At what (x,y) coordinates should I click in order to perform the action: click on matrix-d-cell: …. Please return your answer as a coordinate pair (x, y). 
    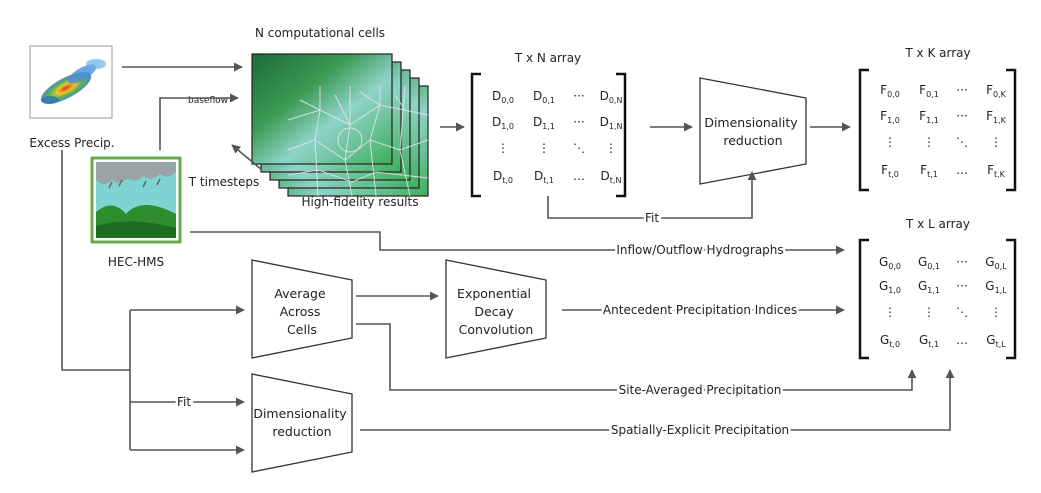
    Looking at the image, I should click on (579, 176).